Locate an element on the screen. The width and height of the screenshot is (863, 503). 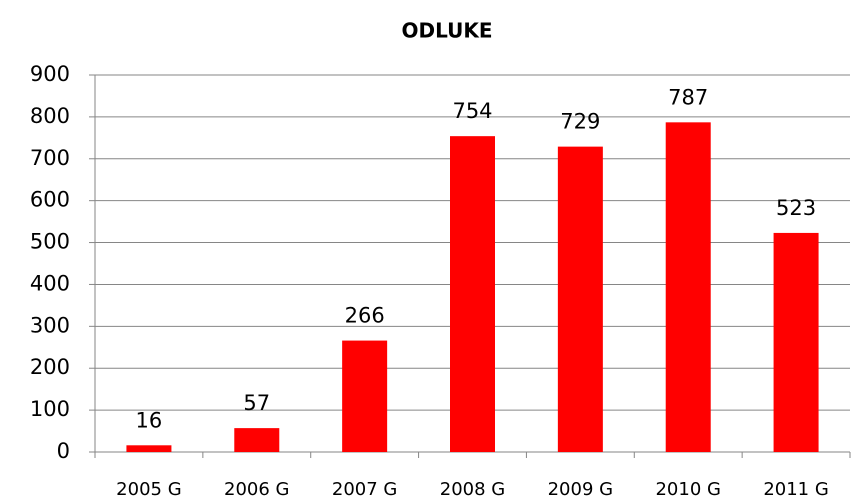
y-tick-label: 200 is located at coordinates (50, 367).